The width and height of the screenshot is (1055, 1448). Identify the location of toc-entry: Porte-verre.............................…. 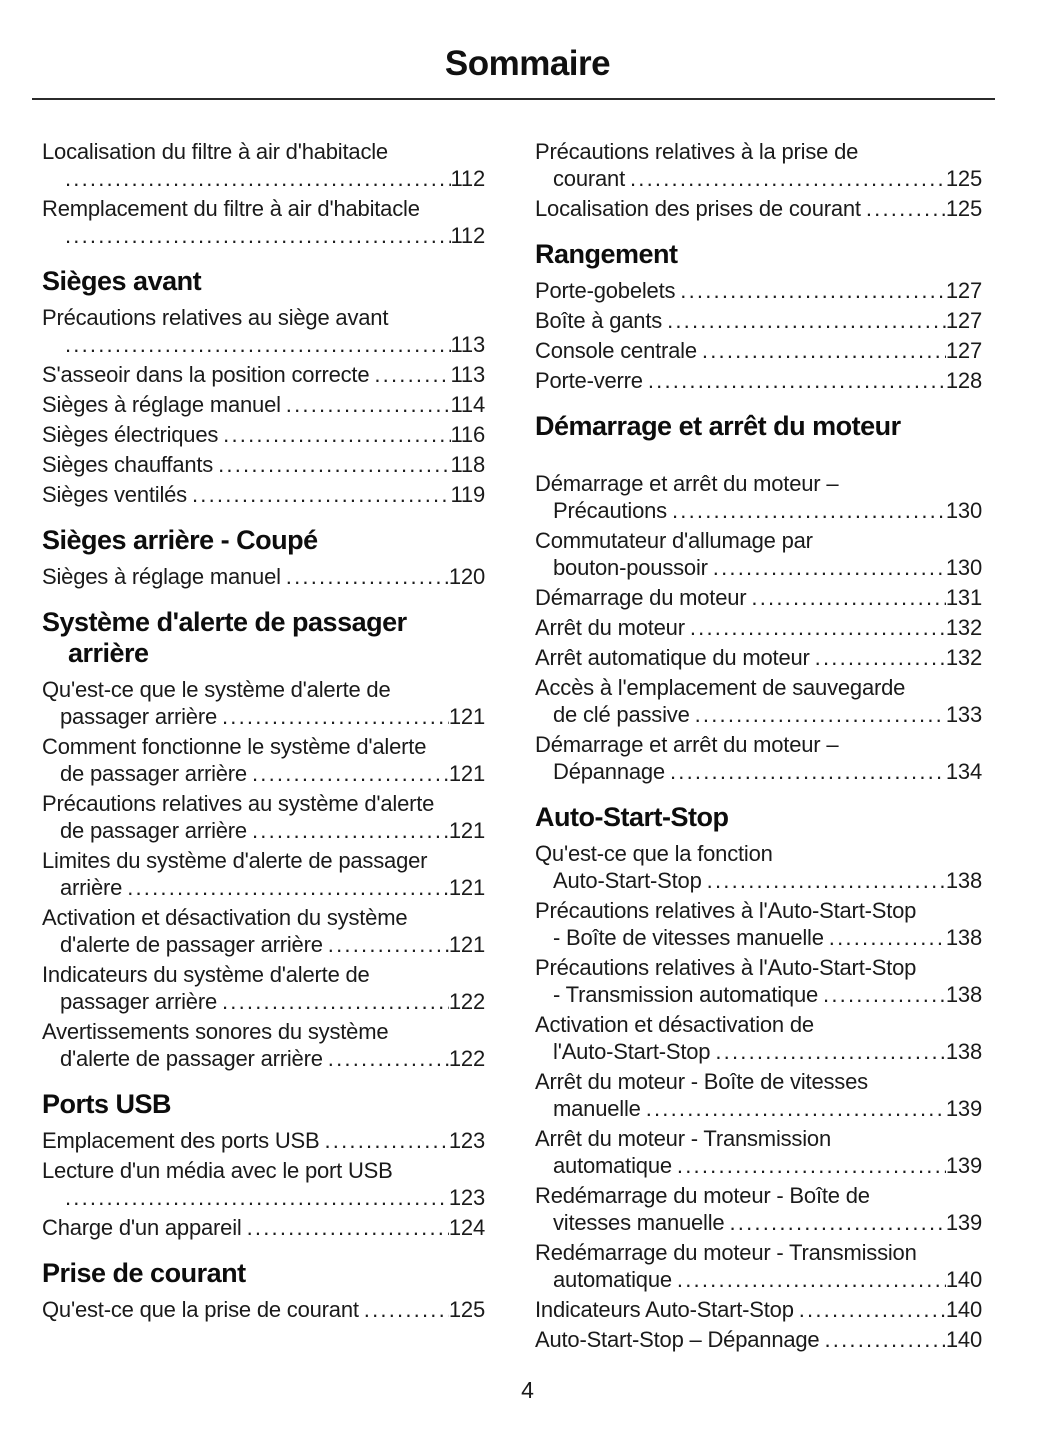
(758, 380).